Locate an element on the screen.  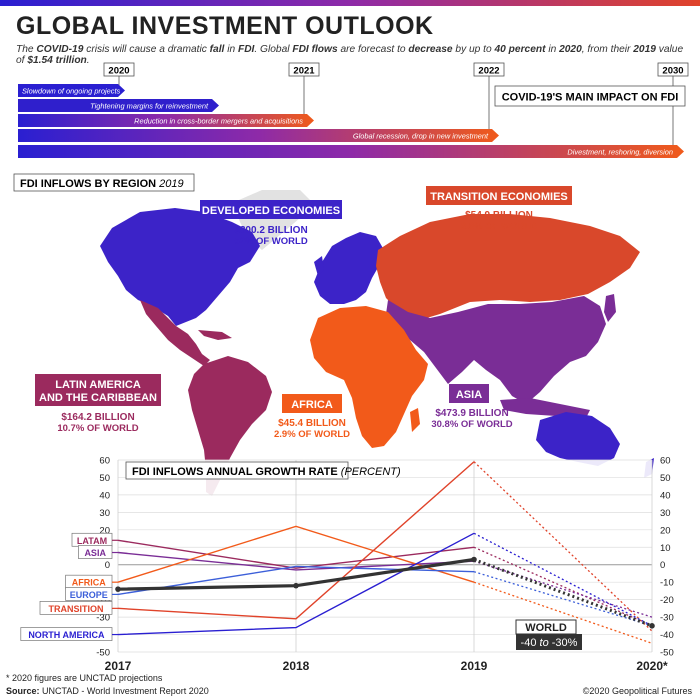
y-axis-right: 60 50 40 30 20 10 0 -10 -20 -30 -40 -50 is located at coordinates (667, 557).